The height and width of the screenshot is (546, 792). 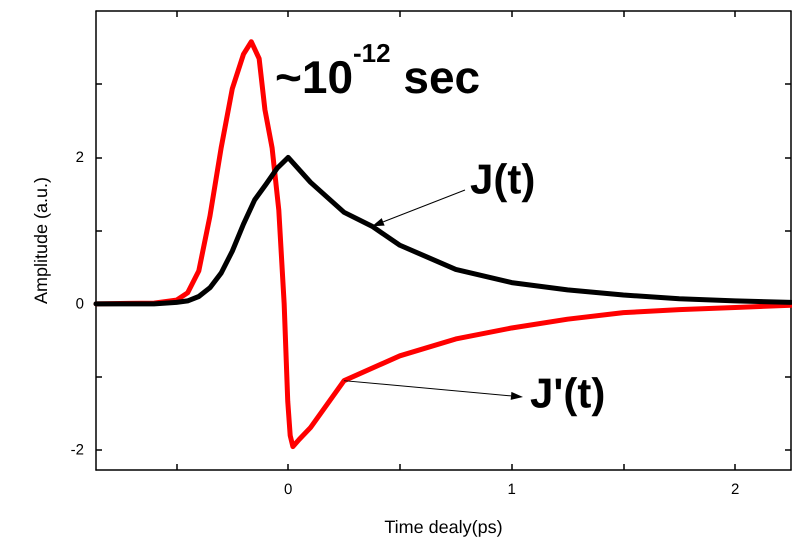 What do you see at coordinates (735, 489) in the screenshot?
I see `x-tick-label: 2` at bounding box center [735, 489].